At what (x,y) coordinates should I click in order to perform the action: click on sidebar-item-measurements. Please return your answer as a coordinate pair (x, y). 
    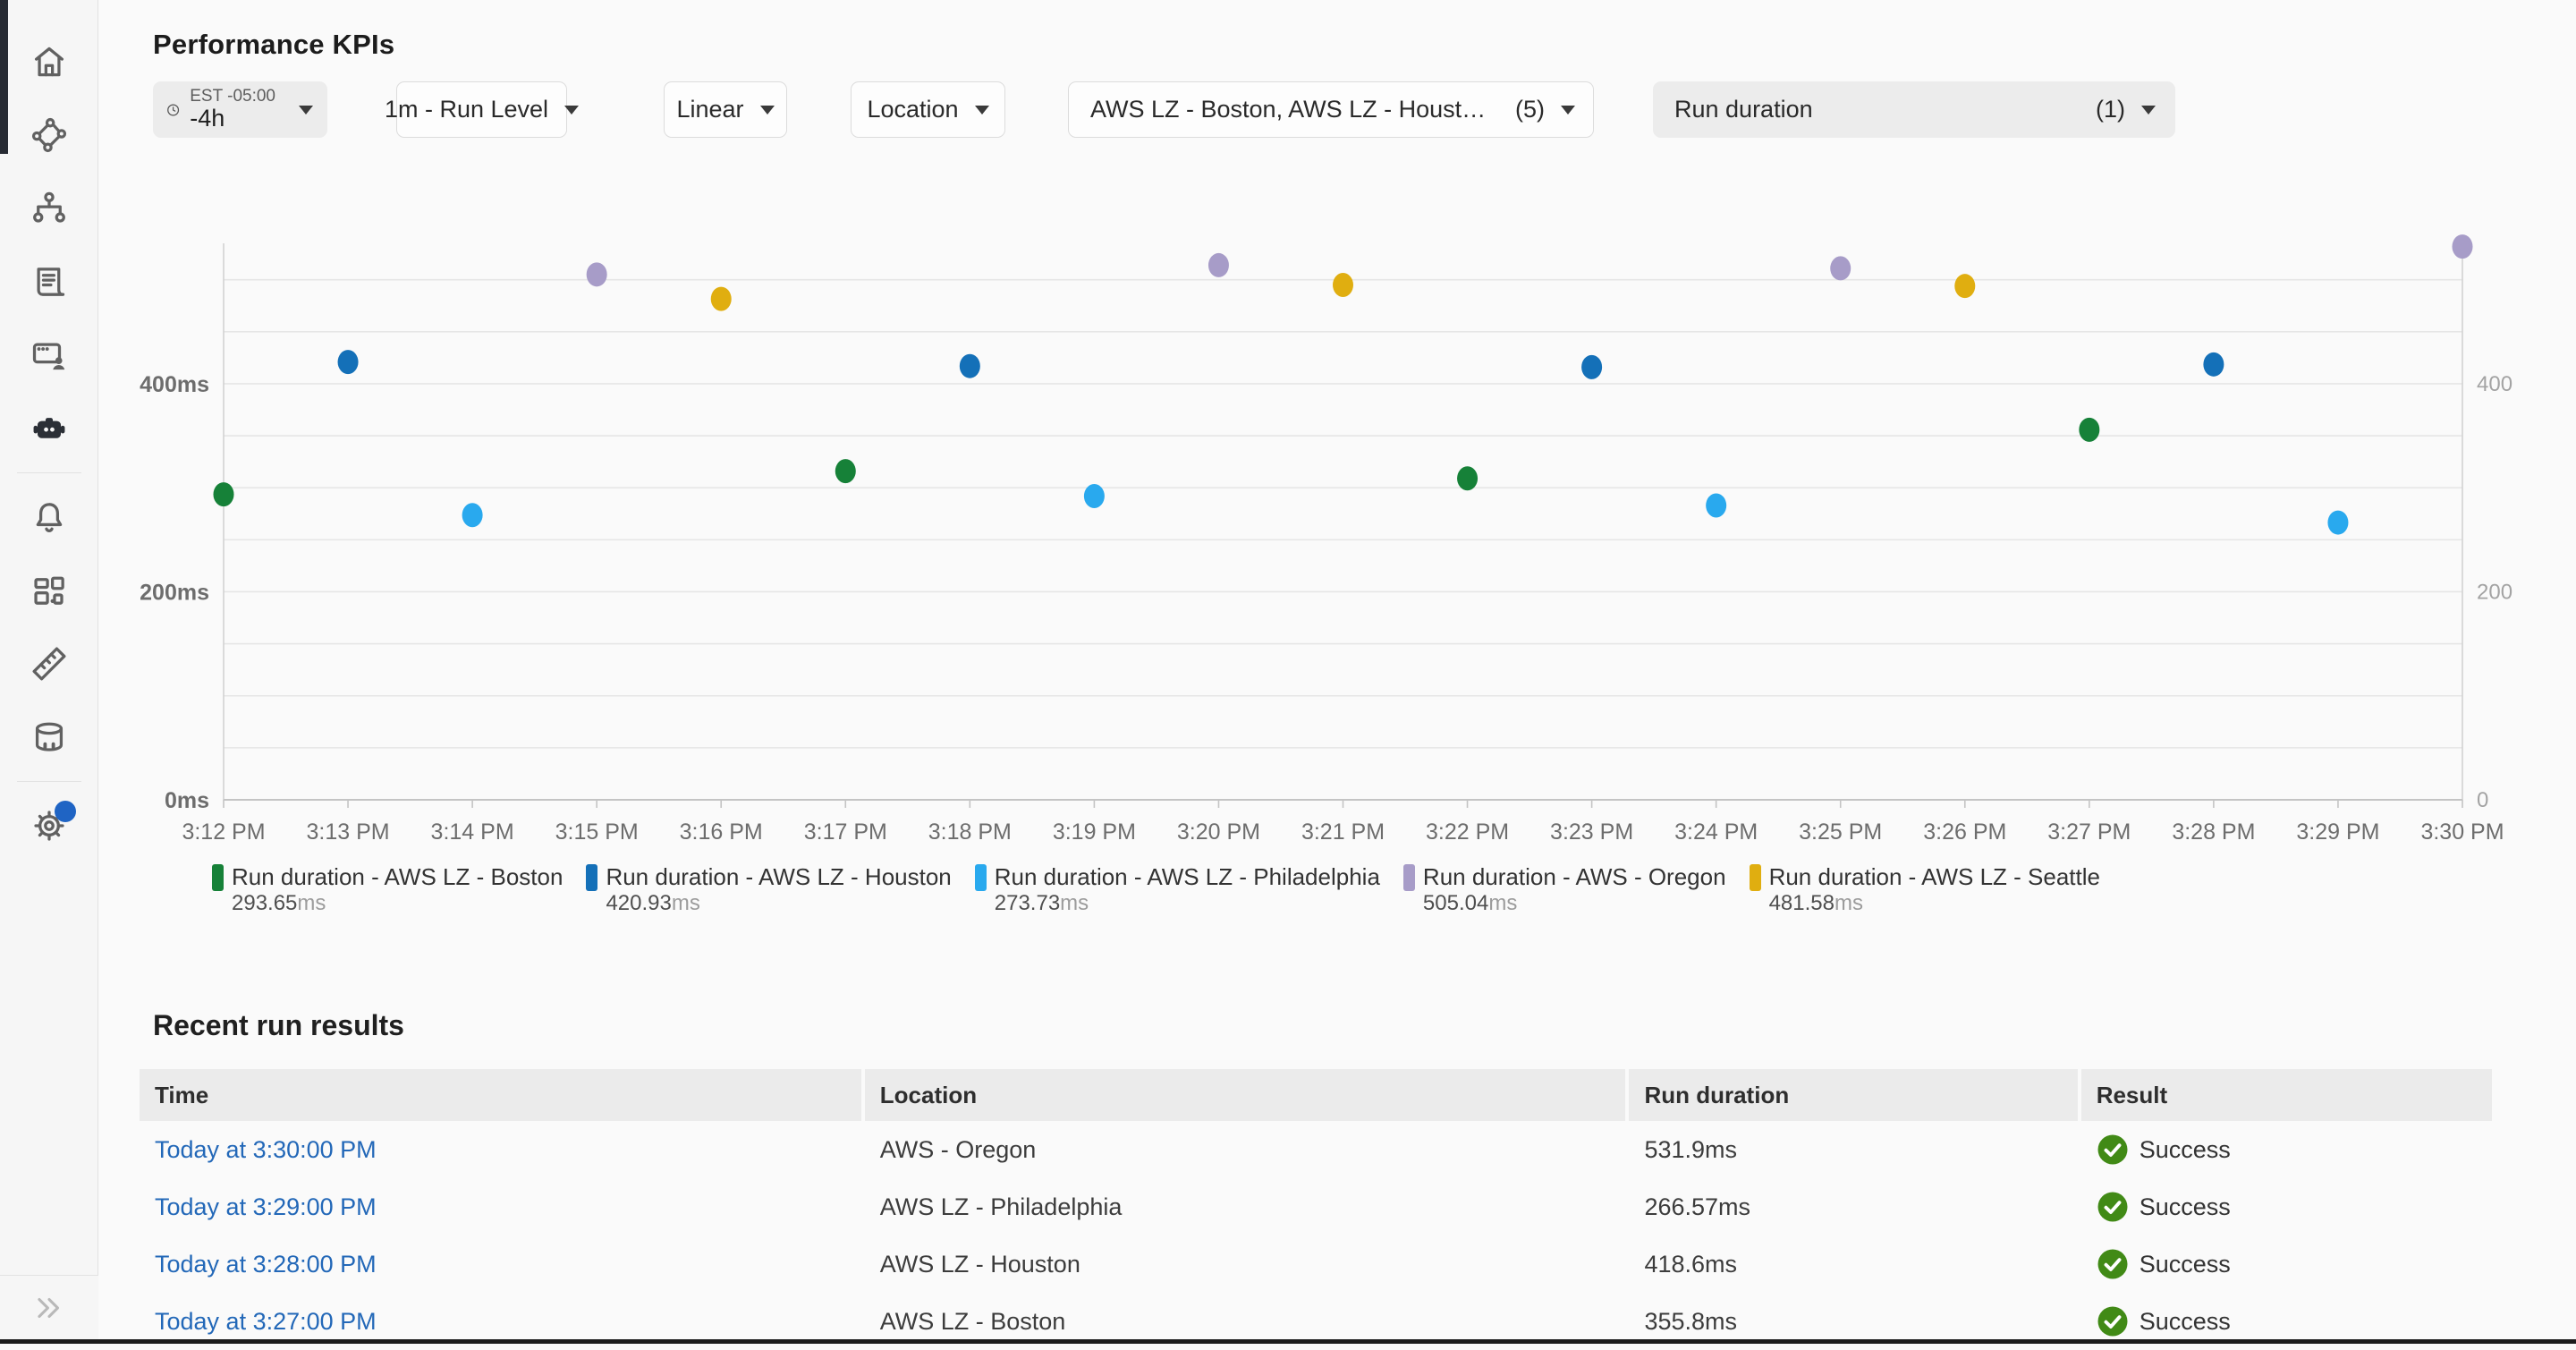
    Looking at the image, I should click on (49, 663).